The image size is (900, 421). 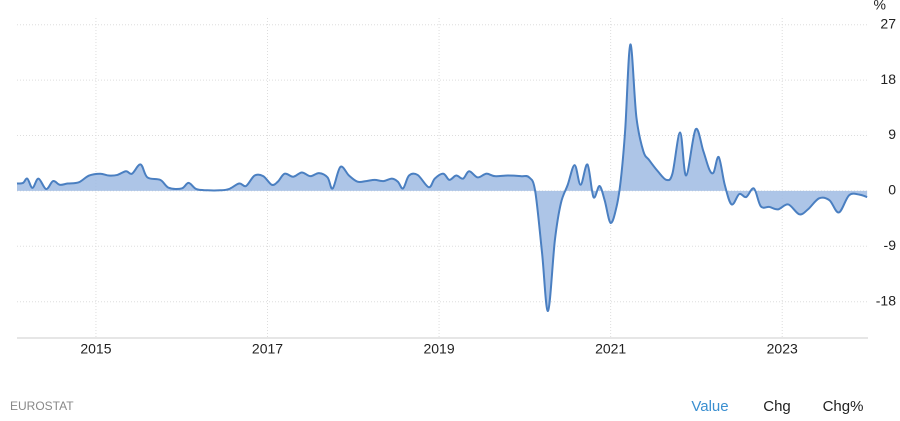 I want to click on tab-button: Chg, so click(x=777, y=406).